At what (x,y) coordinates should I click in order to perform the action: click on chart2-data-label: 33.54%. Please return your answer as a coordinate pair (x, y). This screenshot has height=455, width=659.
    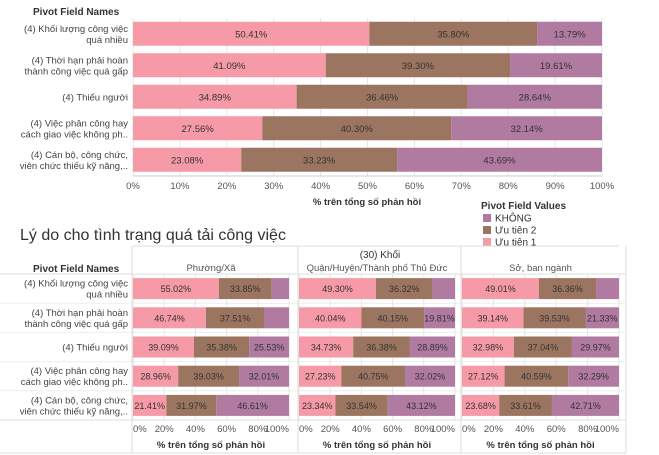
    Looking at the image, I should click on (361, 406).